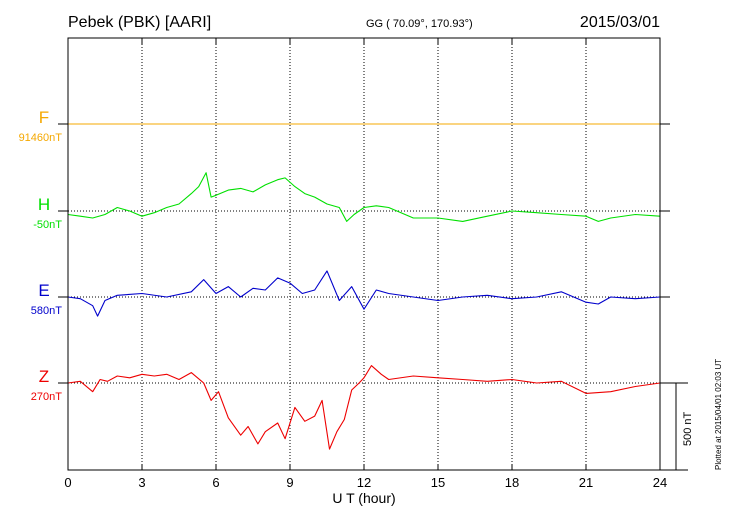 This screenshot has height=520, width=730. I want to click on plotted-at-note: Plotted at 2015/04/01 02:03 UT, so click(718, 414).